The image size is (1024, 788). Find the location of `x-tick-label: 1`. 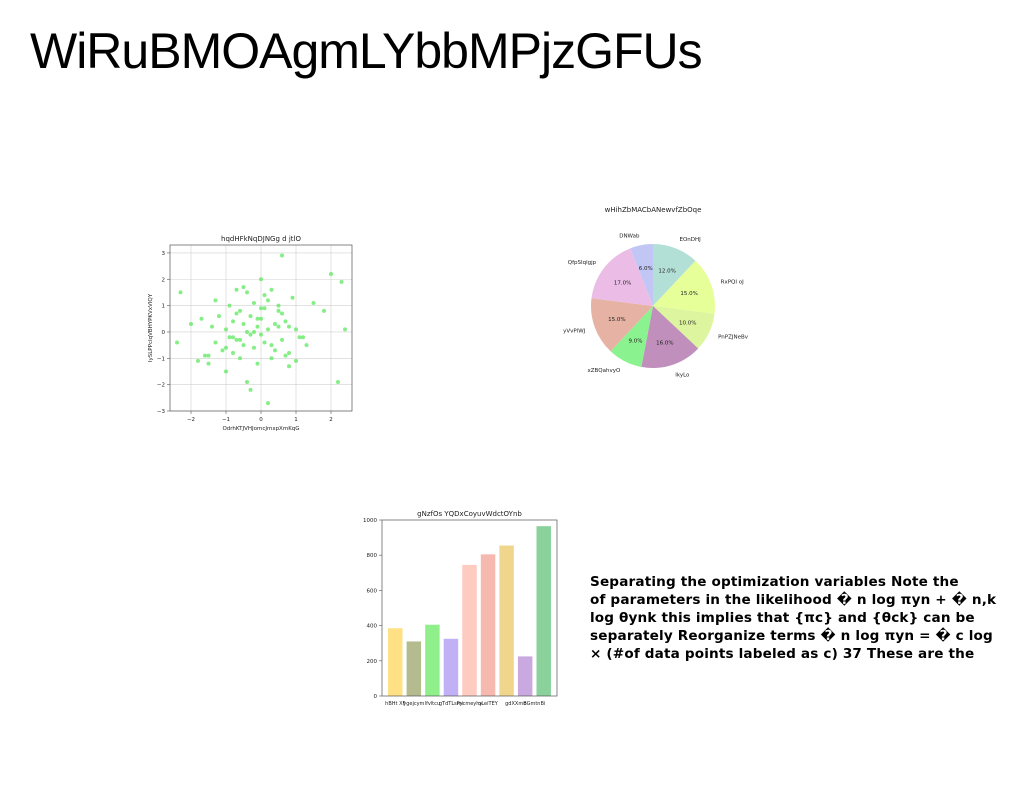

x-tick-label: 1 is located at coordinates (296, 420).